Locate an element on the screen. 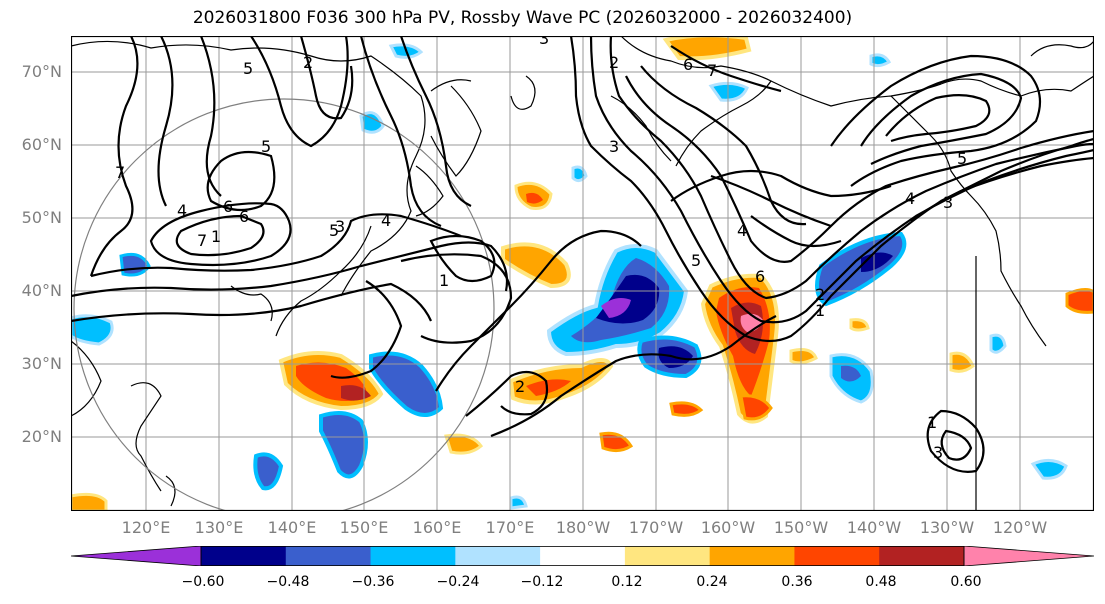 Image resolution: width=1105 pixels, height=604 pixels. positive-anomaly-alaska is located at coordinates (707, 48).